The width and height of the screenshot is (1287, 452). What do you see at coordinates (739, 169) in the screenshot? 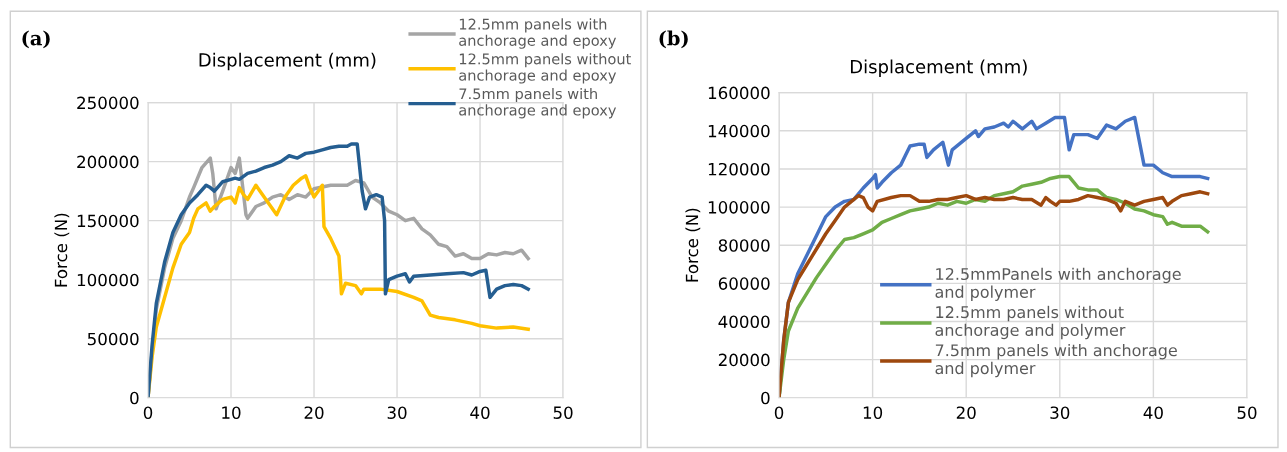
I see `y-tick-label: 120000` at bounding box center [739, 169].